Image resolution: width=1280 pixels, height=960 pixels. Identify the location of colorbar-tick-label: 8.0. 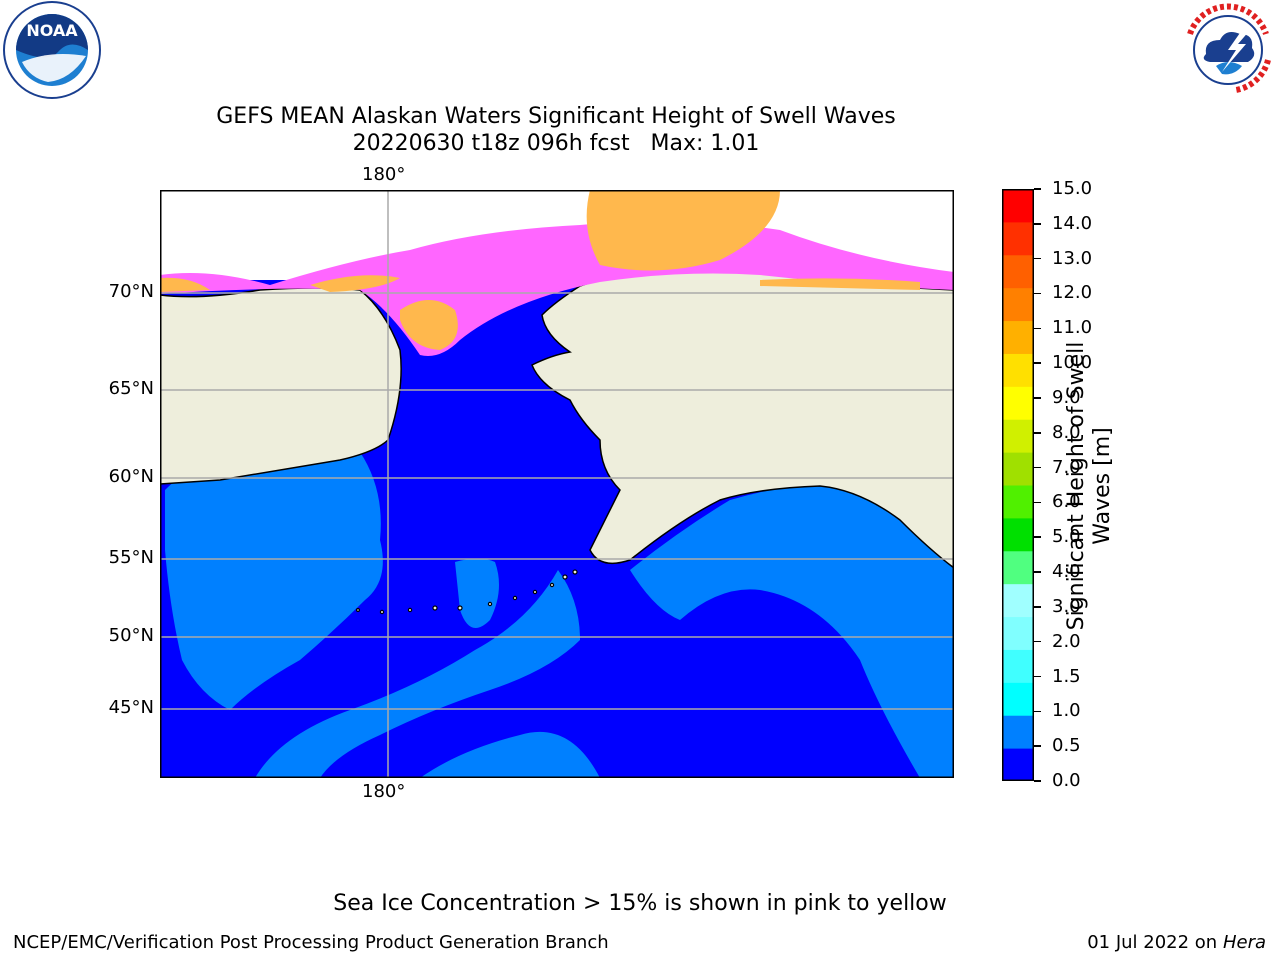
(1066, 432).